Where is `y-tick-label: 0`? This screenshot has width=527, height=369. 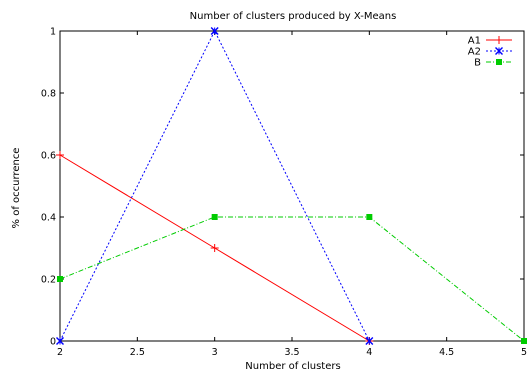
y-tick-label: 0 is located at coordinates (53, 342).